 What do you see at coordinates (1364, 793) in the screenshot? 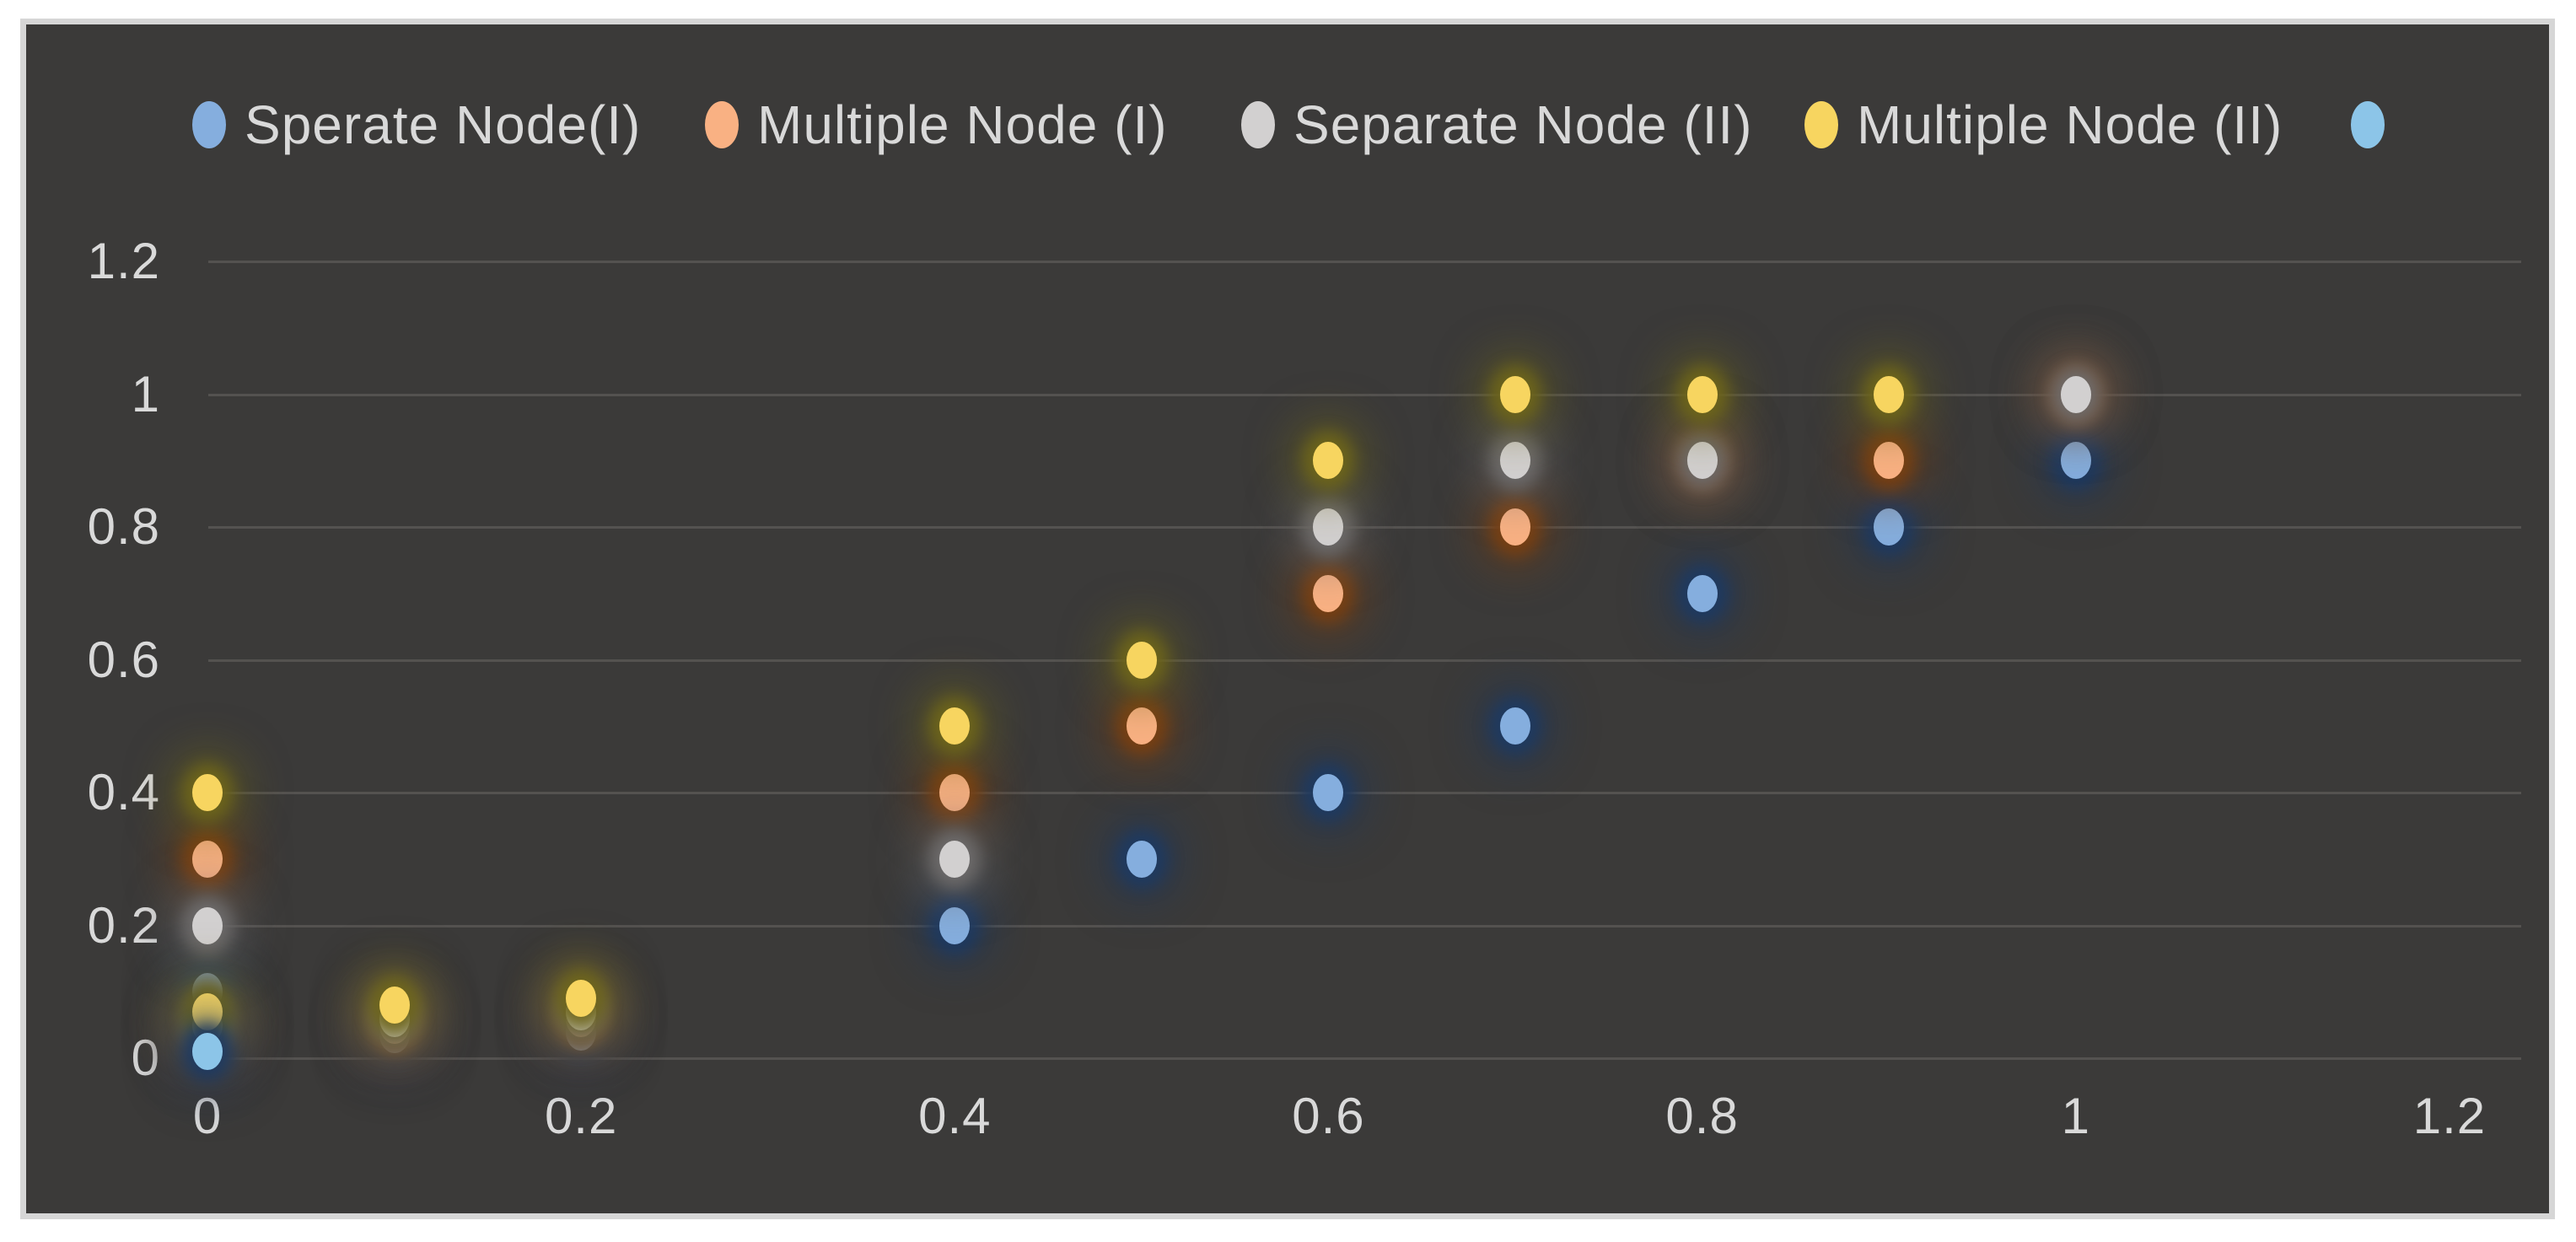
I see `gridline-y-0.4` at bounding box center [1364, 793].